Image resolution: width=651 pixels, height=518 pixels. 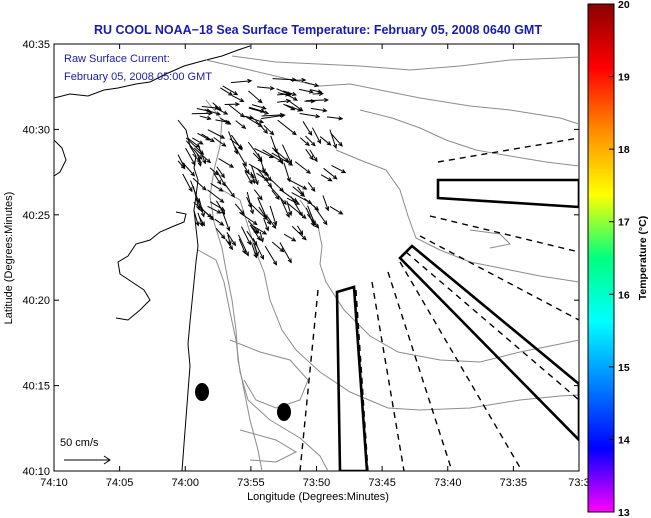 I want to click on x-tick-label: 73:35, so click(x=514, y=483).